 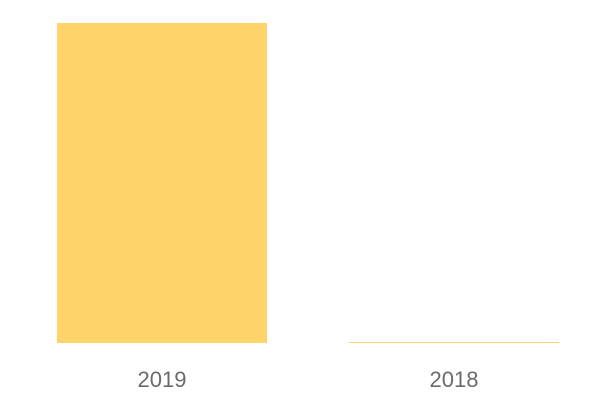 I want to click on x-tick-labels: 2019 2018, so click(x=308, y=379).